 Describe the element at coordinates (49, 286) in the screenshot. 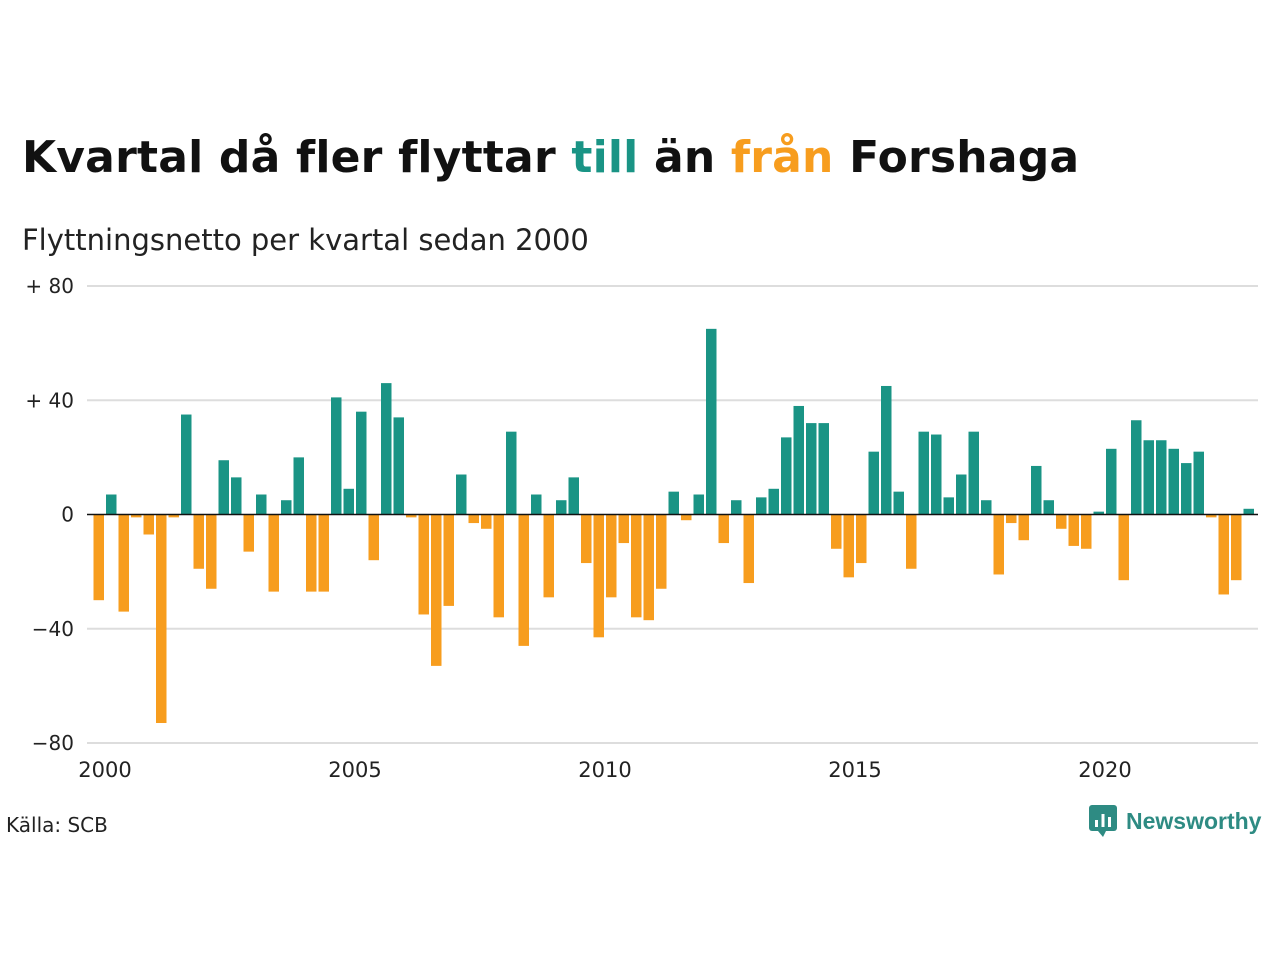

I see `y-tick-label: + 80` at that location.